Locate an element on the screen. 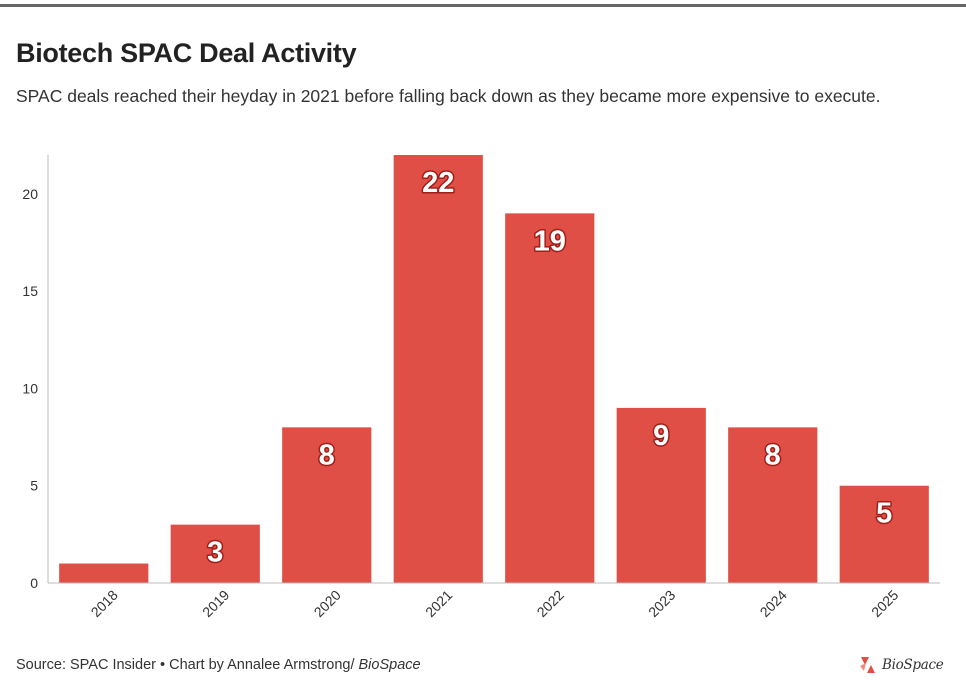 The height and width of the screenshot is (695, 966). source-brand: BioSpace is located at coordinates (389, 665).